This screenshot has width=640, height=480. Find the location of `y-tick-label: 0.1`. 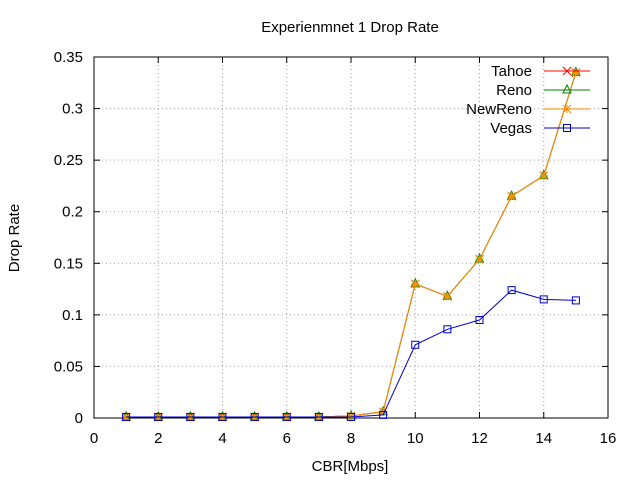

y-tick-label: 0.1 is located at coordinates (72, 315).